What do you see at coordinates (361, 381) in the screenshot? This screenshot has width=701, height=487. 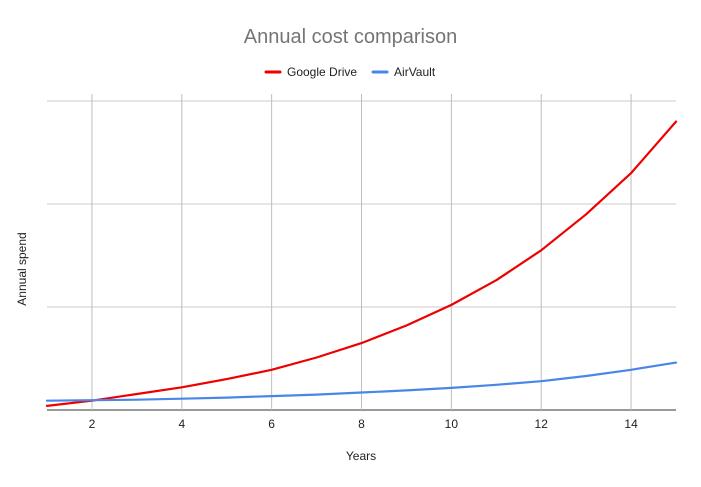 I see `series-line-airvault` at bounding box center [361, 381].